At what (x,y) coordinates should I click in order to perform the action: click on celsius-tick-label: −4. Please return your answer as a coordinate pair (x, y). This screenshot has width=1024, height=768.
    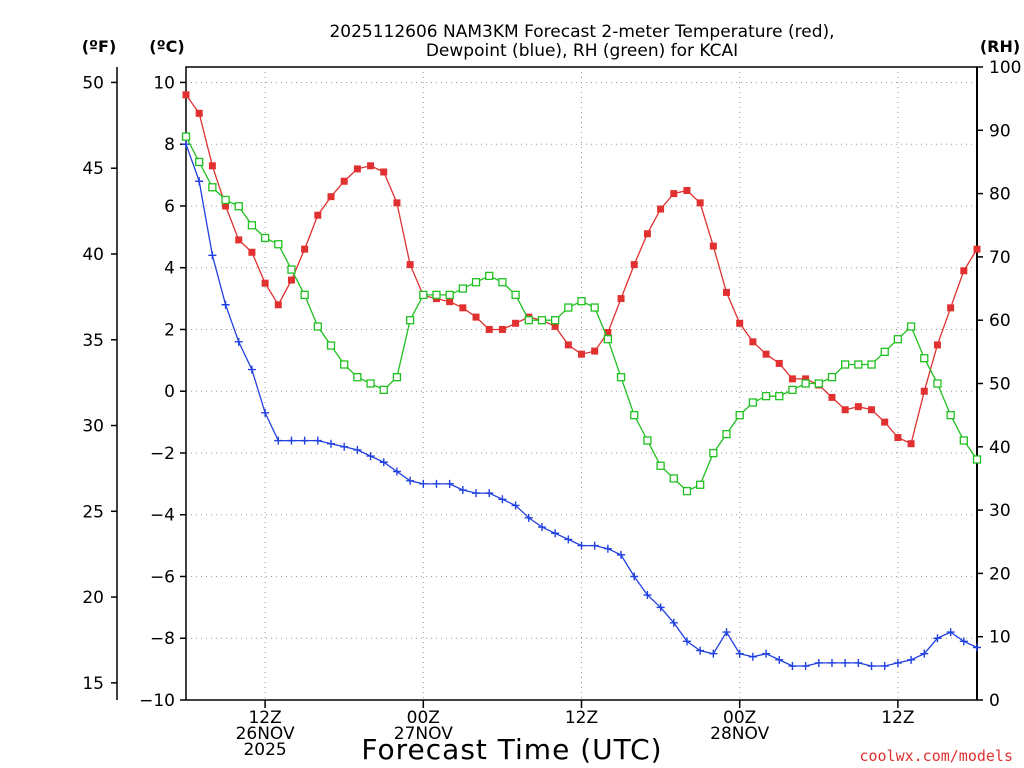
    Looking at the image, I should click on (162, 516).